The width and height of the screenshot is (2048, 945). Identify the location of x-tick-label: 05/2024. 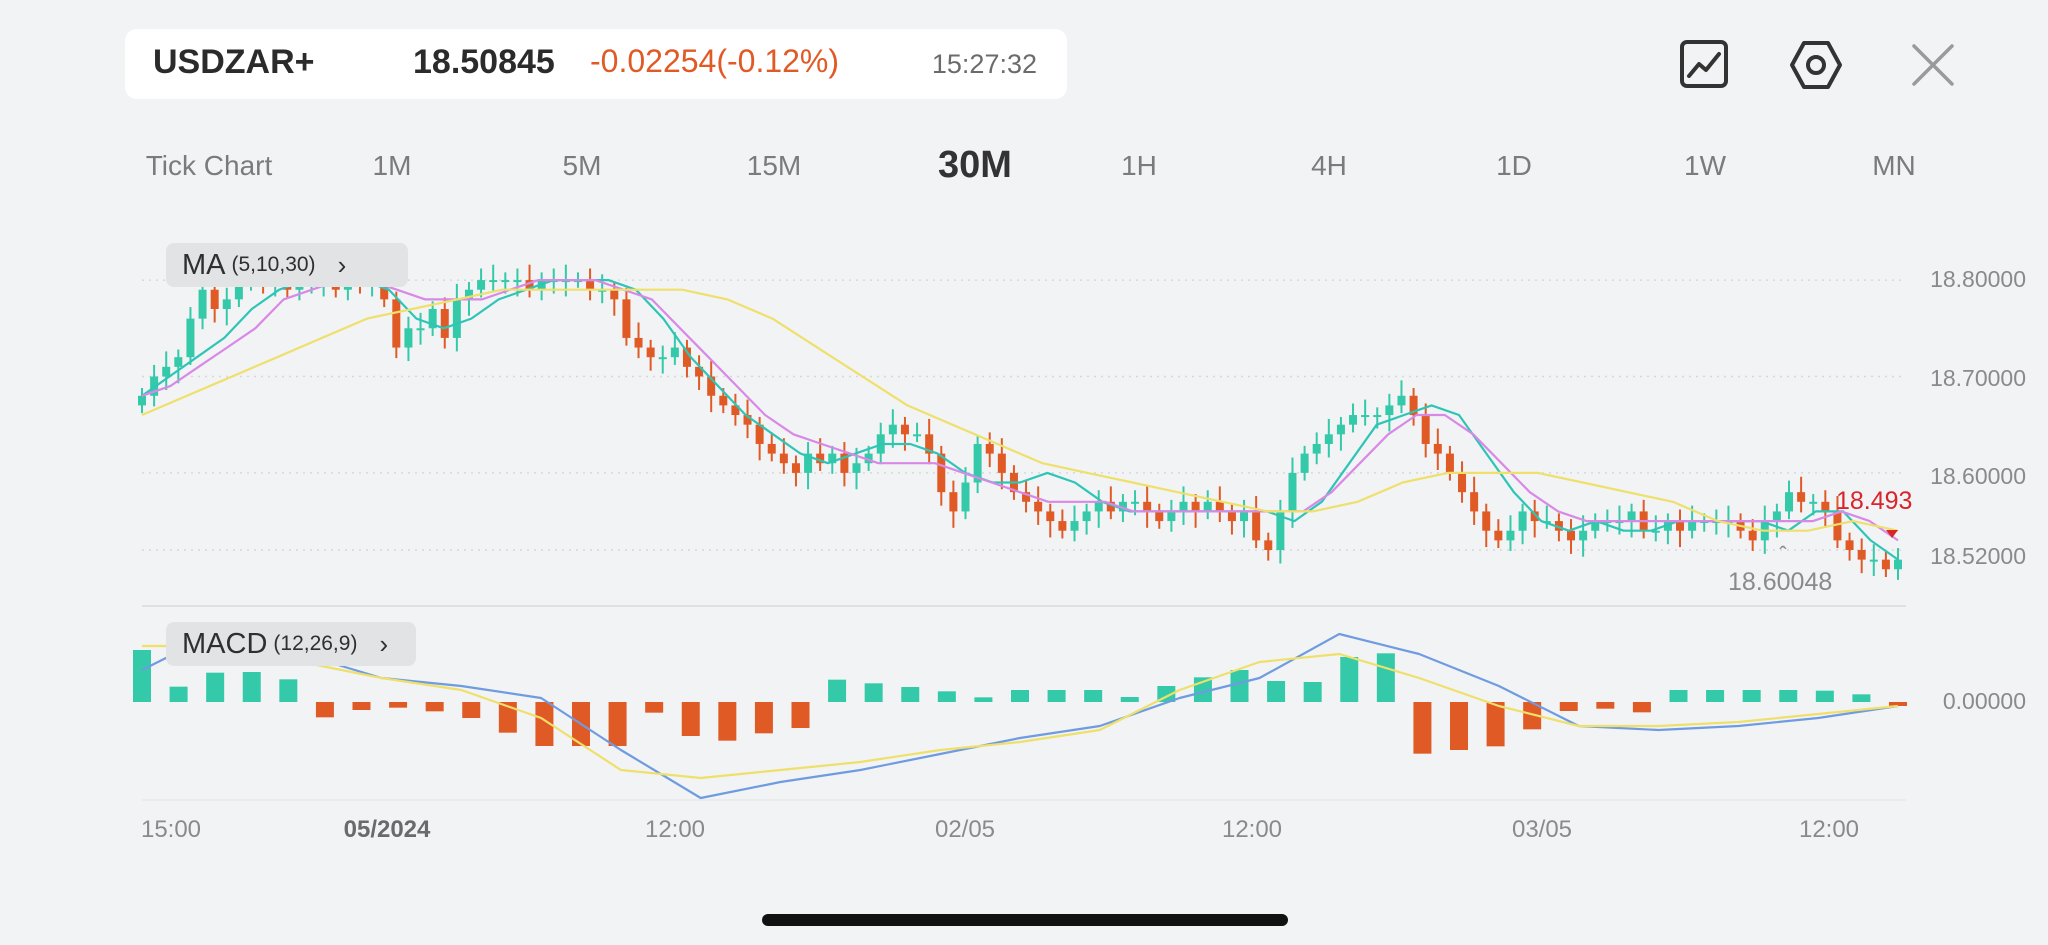
(387, 829).